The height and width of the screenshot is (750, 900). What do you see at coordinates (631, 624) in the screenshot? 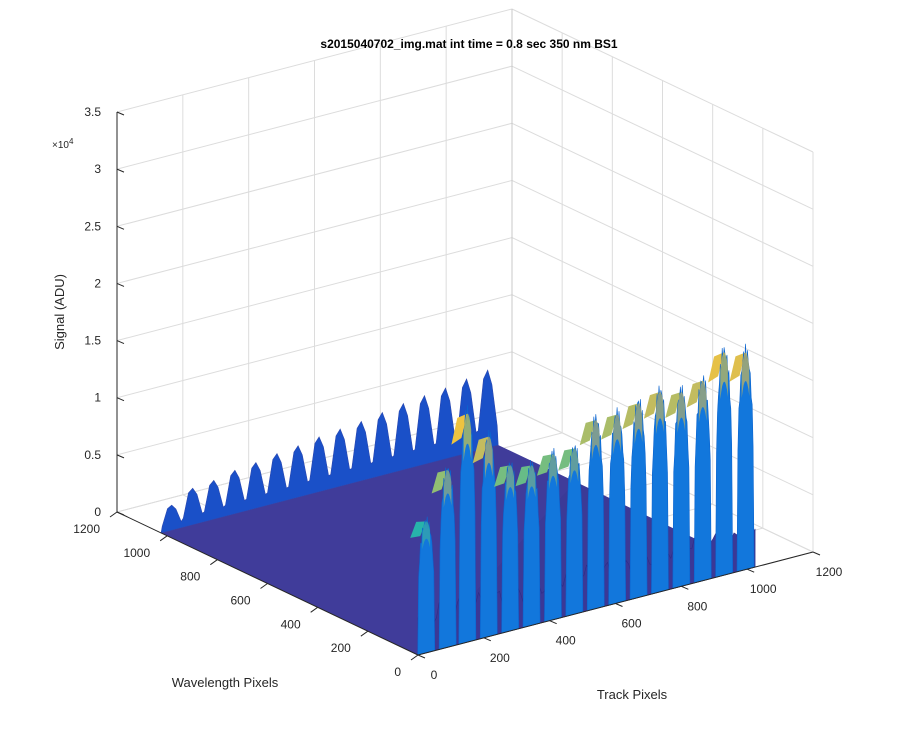
I see `x-tick-label: 600` at bounding box center [631, 624].